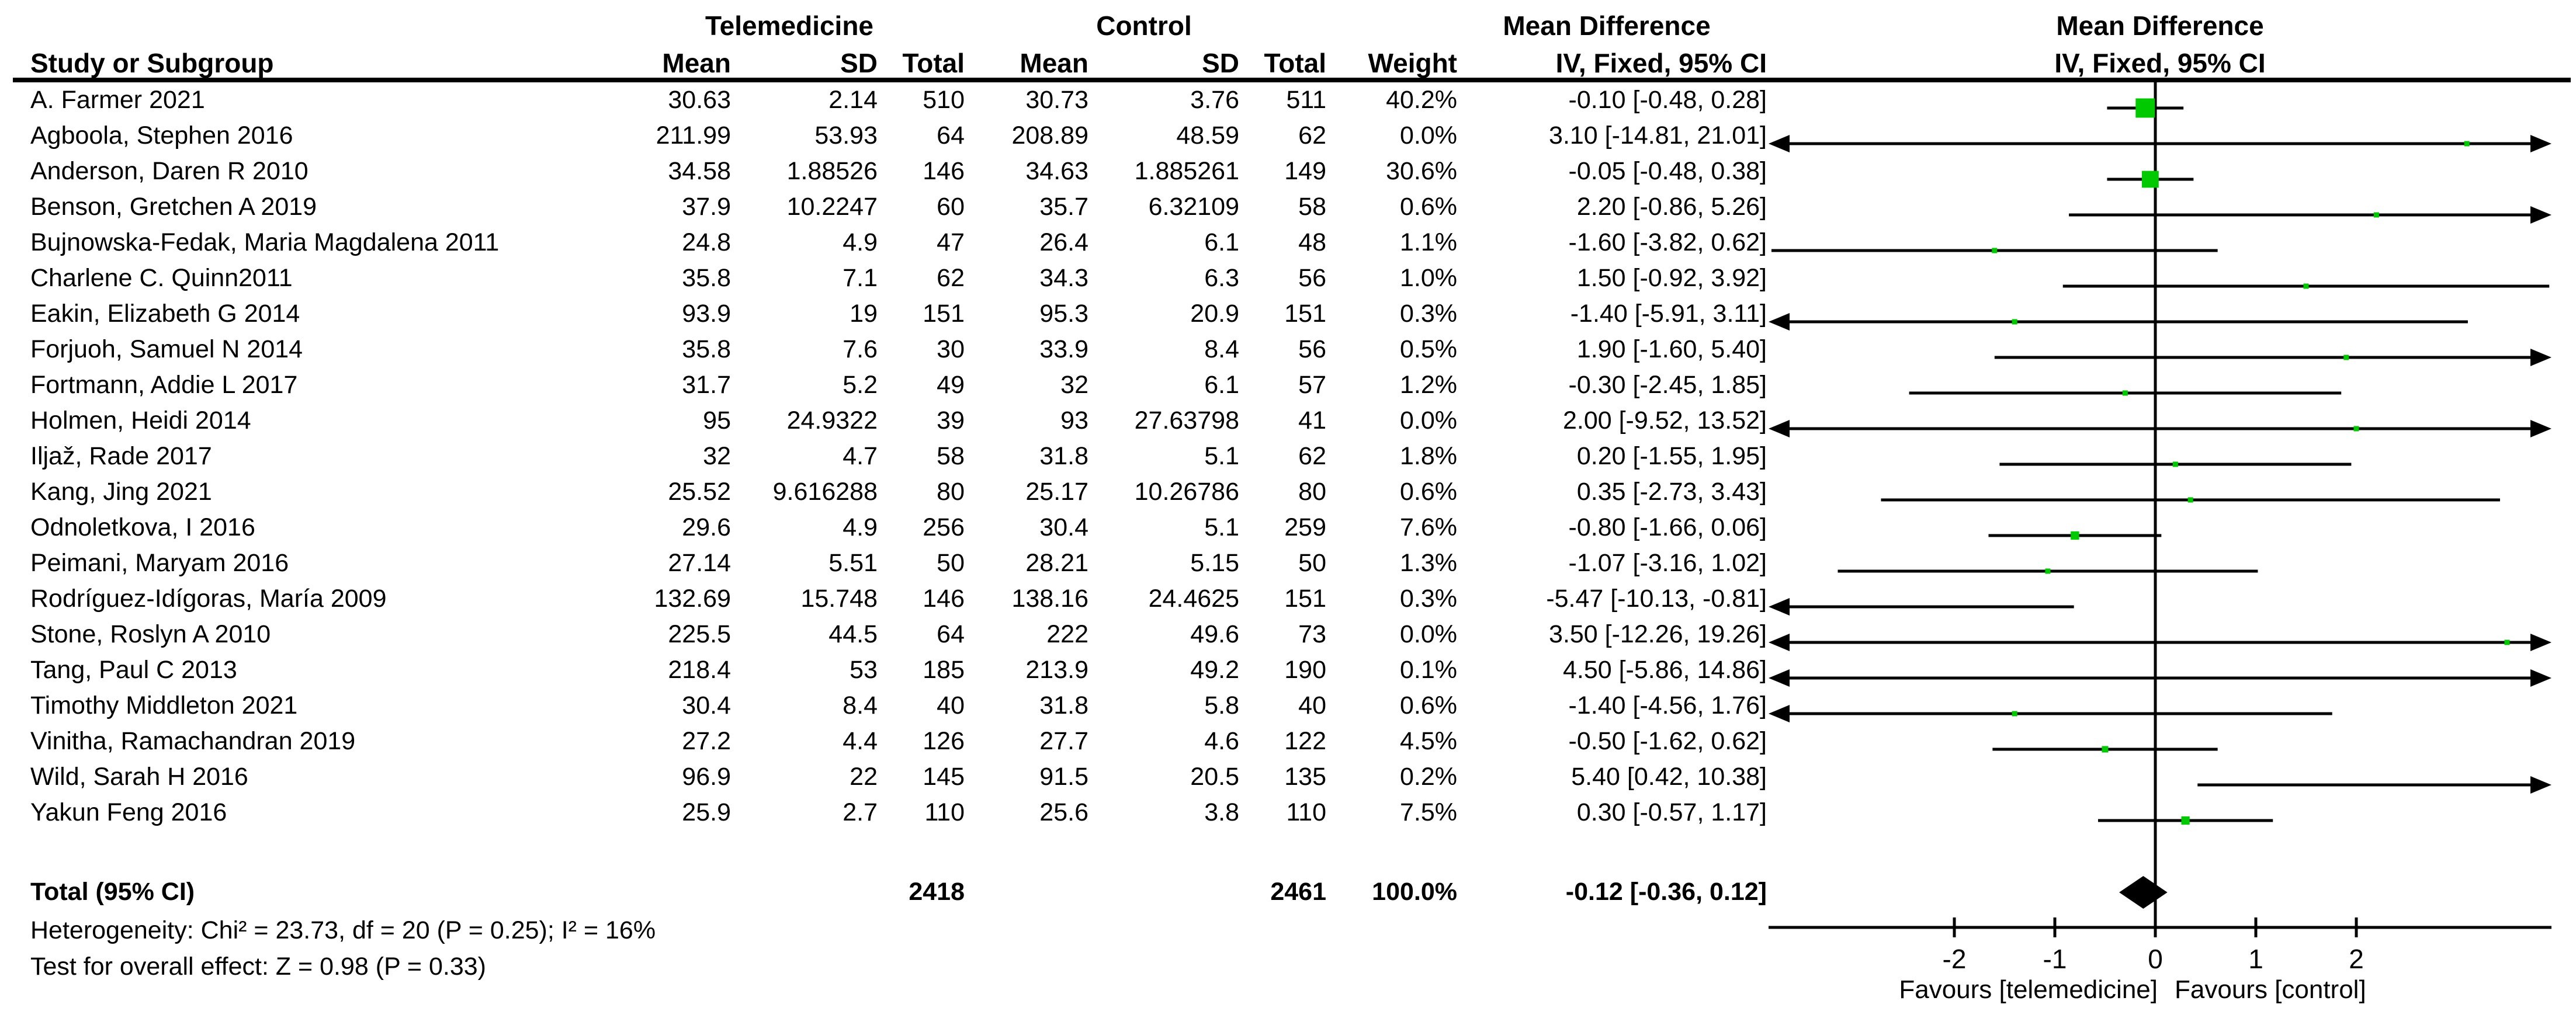  I want to click on study-name: Timothy Middleton 2021, so click(164, 705).